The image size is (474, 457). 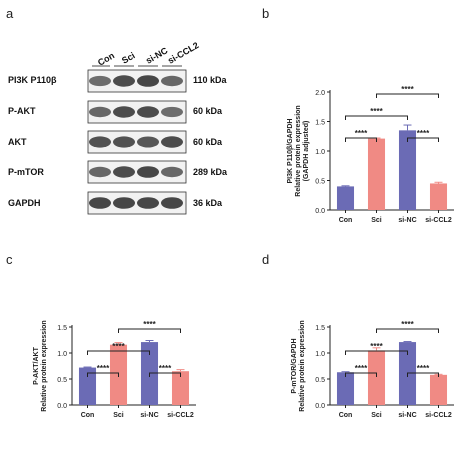 I want to click on protein-label: P-mTOR, so click(x=26, y=172).